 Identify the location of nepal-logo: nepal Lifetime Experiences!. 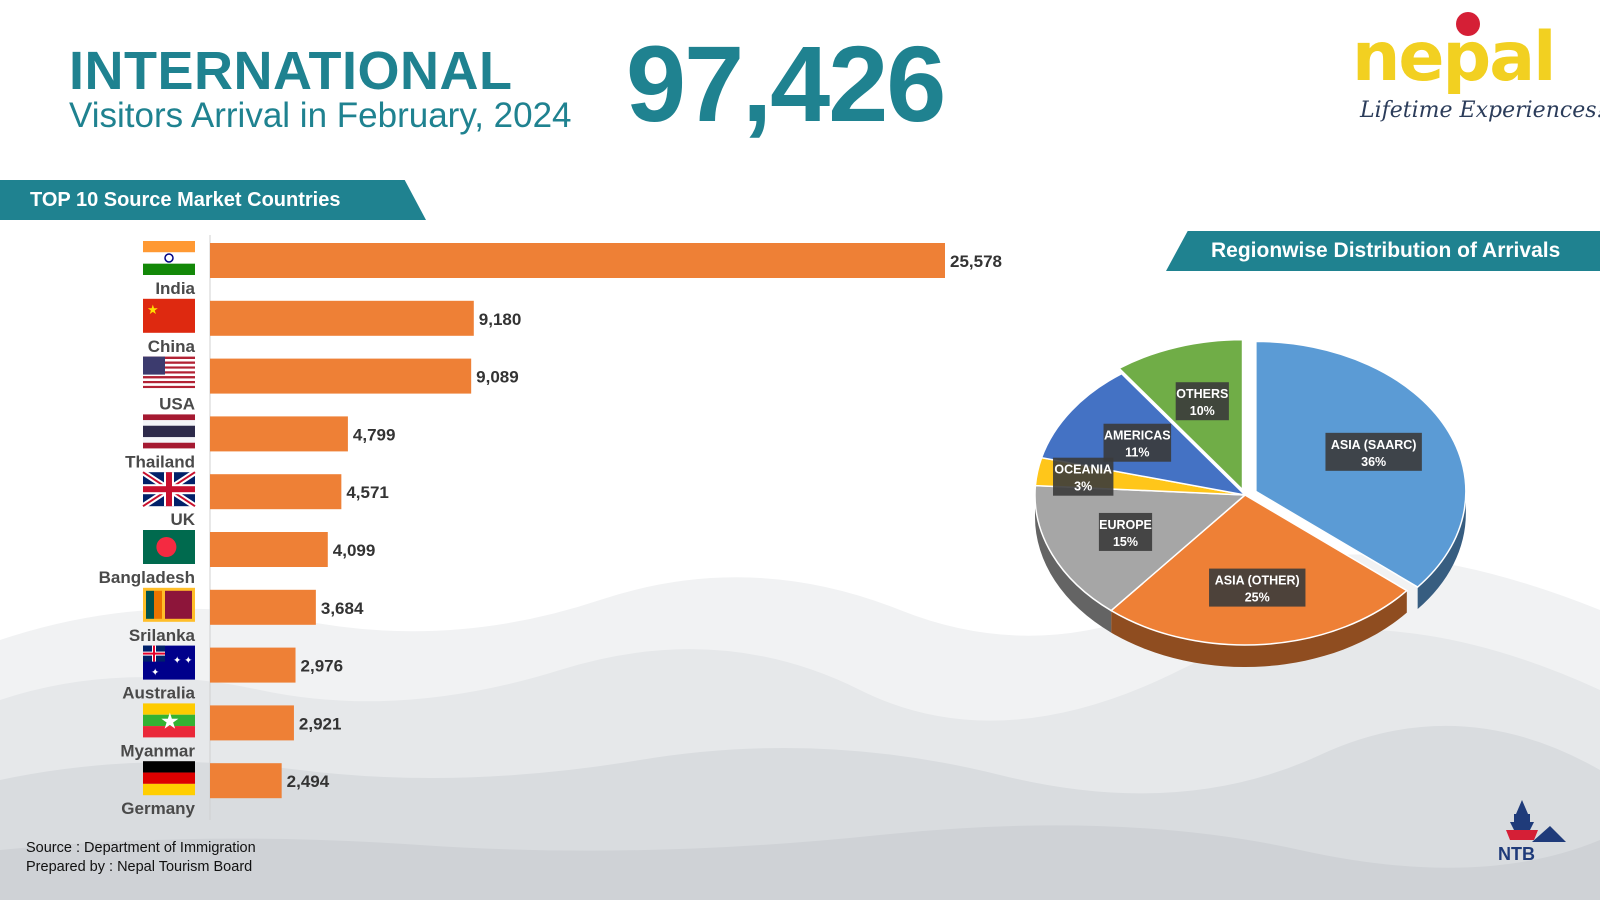
(1476, 72).